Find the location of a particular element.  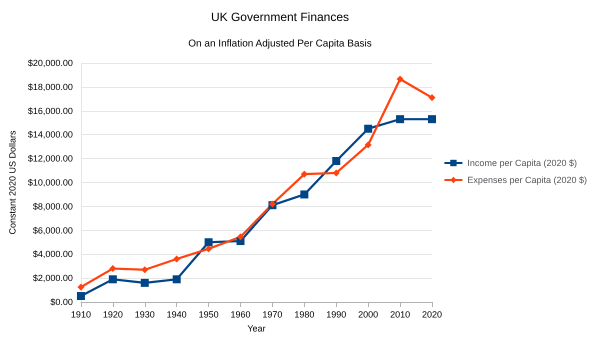

x-tick-label: 1960 is located at coordinates (240, 315).